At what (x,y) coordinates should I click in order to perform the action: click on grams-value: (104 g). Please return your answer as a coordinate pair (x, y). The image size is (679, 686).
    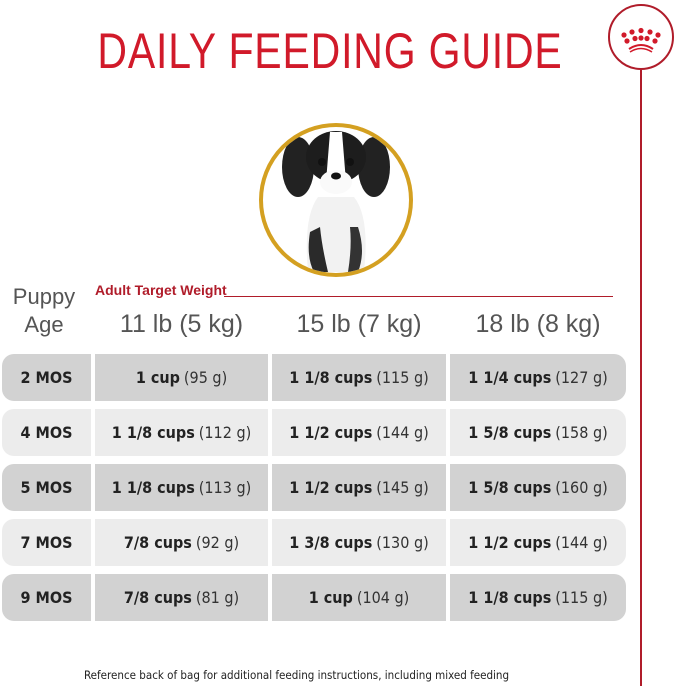
    Looking at the image, I should click on (383, 597).